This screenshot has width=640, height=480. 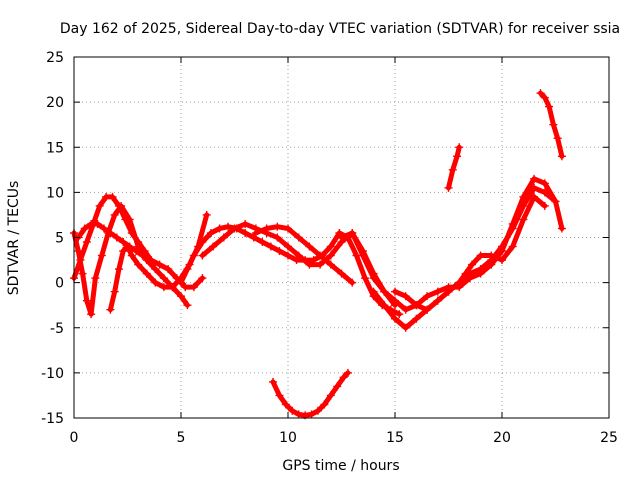 What do you see at coordinates (59, 284) in the screenshot?
I see `y-tick-label: 0` at bounding box center [59, 284].